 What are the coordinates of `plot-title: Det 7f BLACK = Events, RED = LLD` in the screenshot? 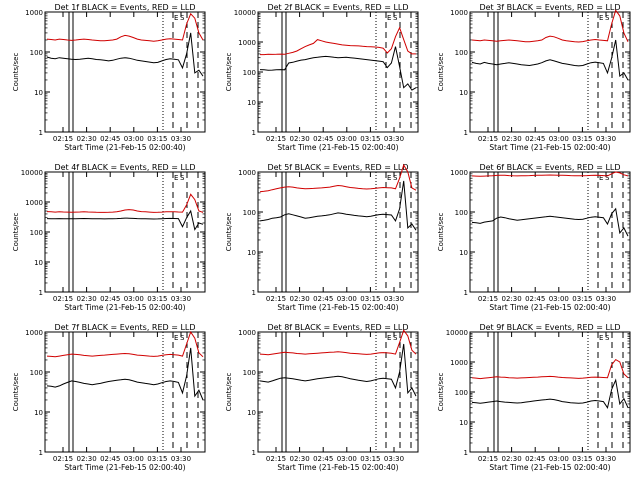 It's located at (124, 327).